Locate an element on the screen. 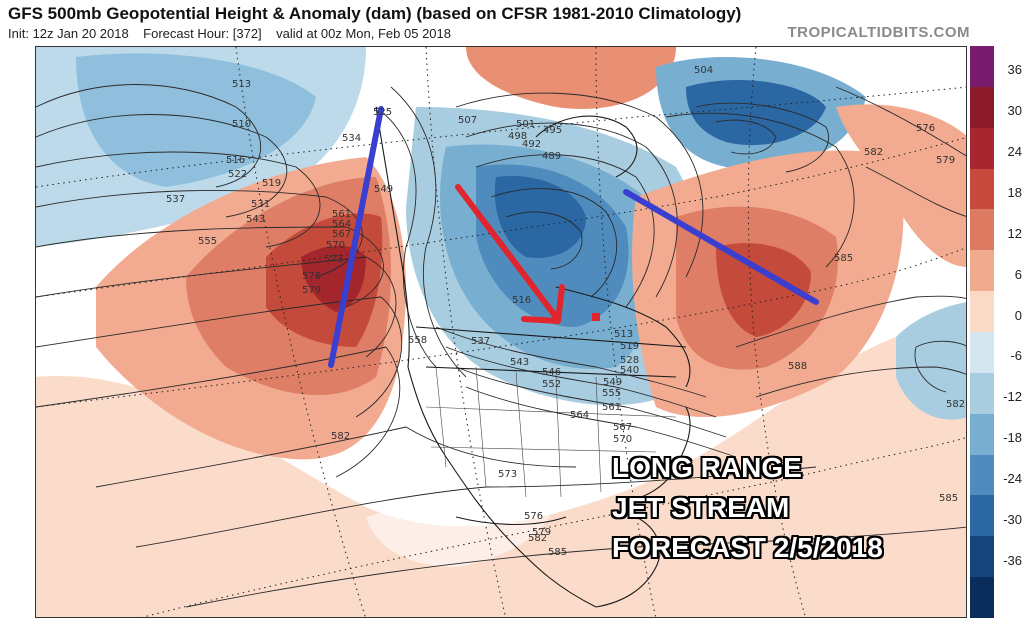 The height and width of the screenshot is (638, 1024). red-arrow-trough is located at coordinates (507, 252).